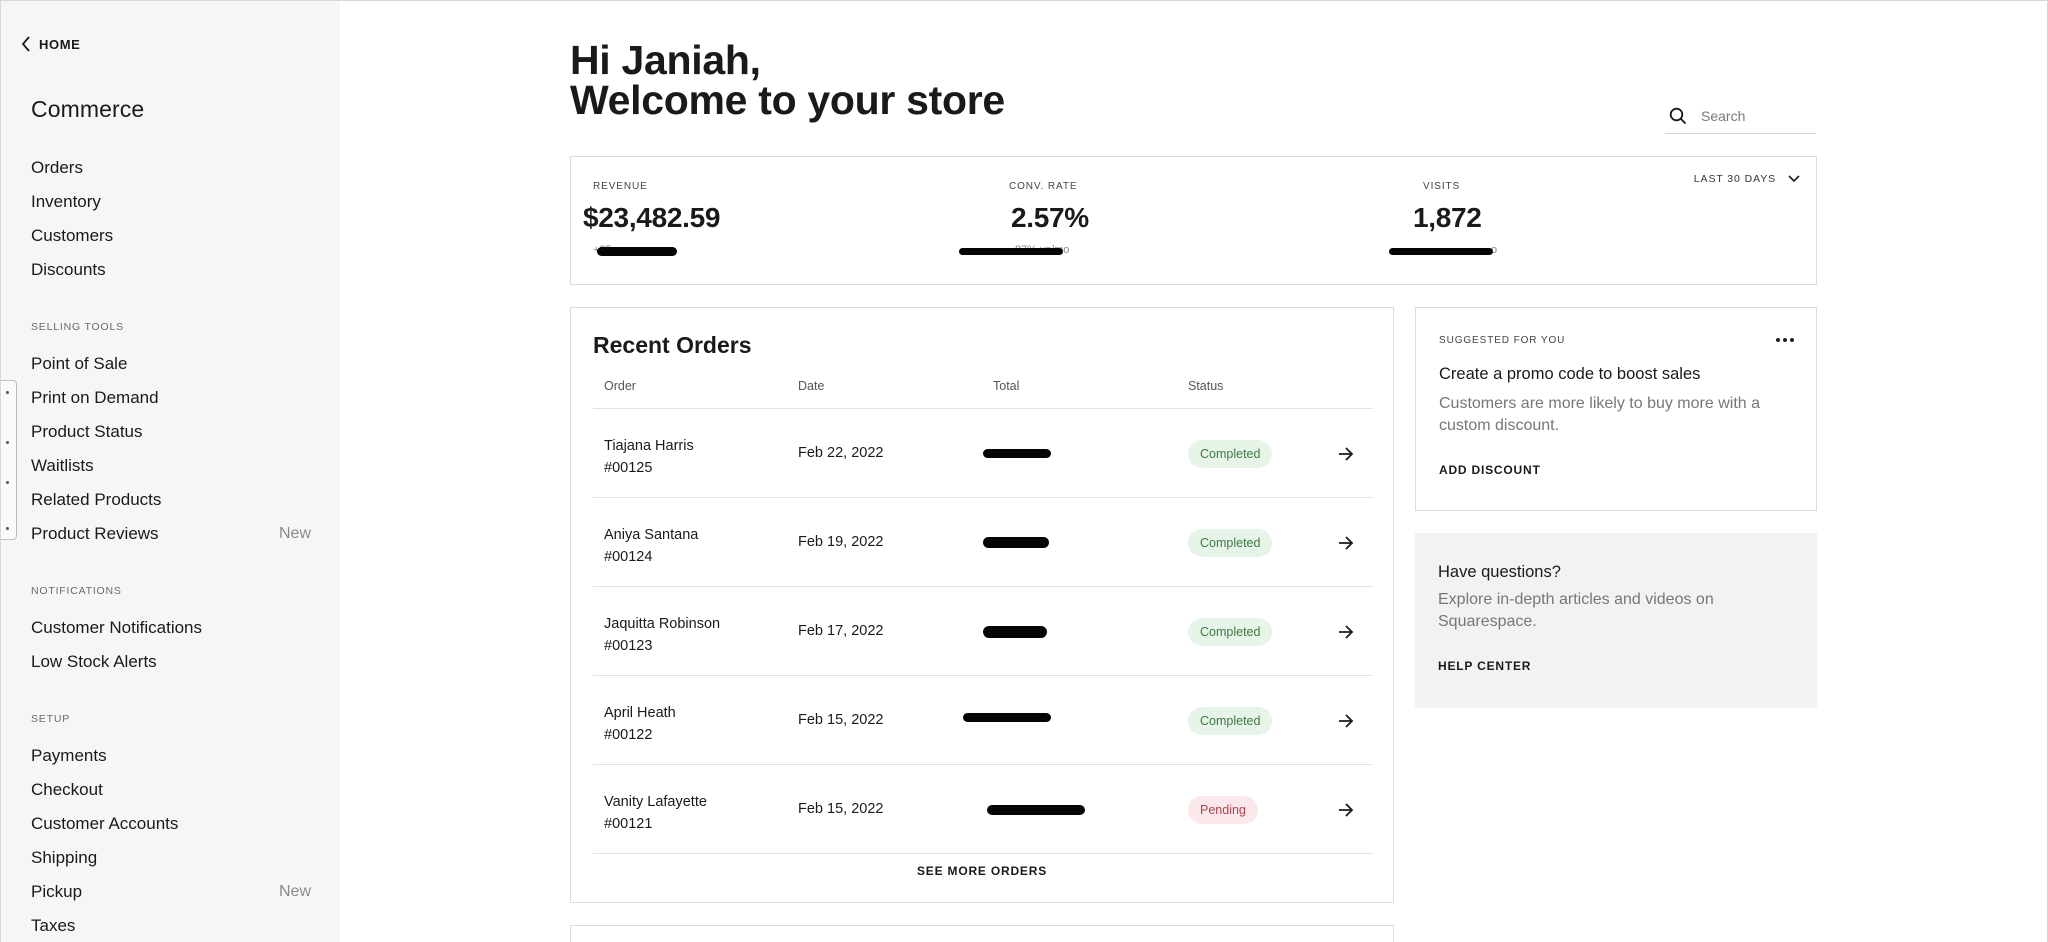  I want to click on order-customer: Vanity Lafayette #00121, so click(655, 813).